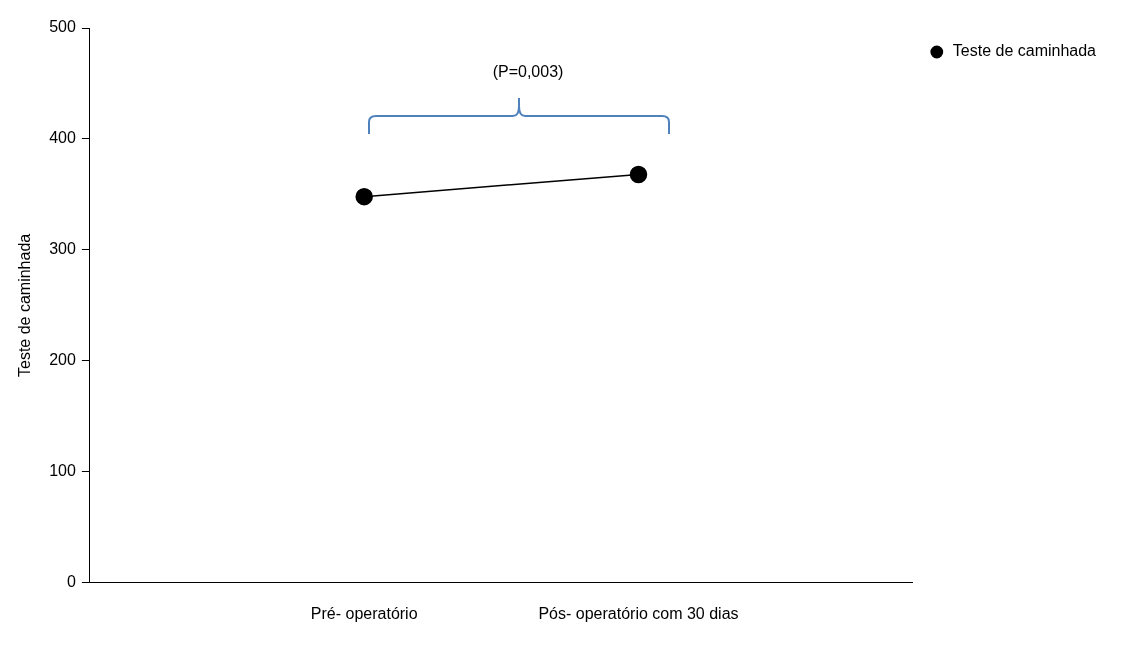 This screenshot has width=1124, height=662. Describe the element at coordinates (62, 360) in the screenshot. I see `y-tick-label: 200` at that location.